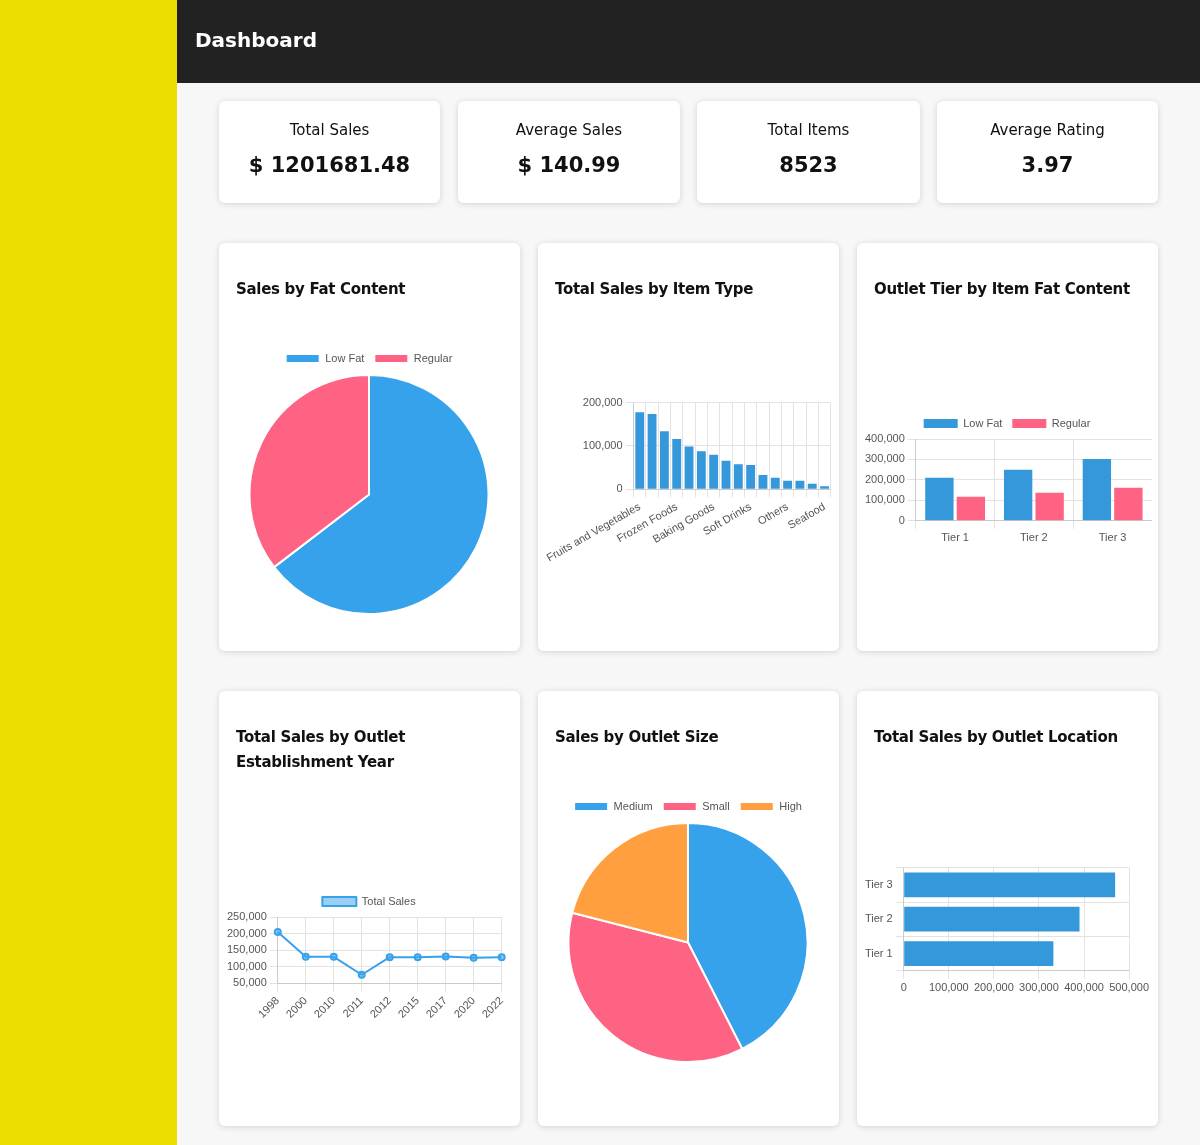  Describe the element at coordinates (1002, 289) in the screenshot. I see `chart-title: Outlet Tier by Item Fat Content` at that location.